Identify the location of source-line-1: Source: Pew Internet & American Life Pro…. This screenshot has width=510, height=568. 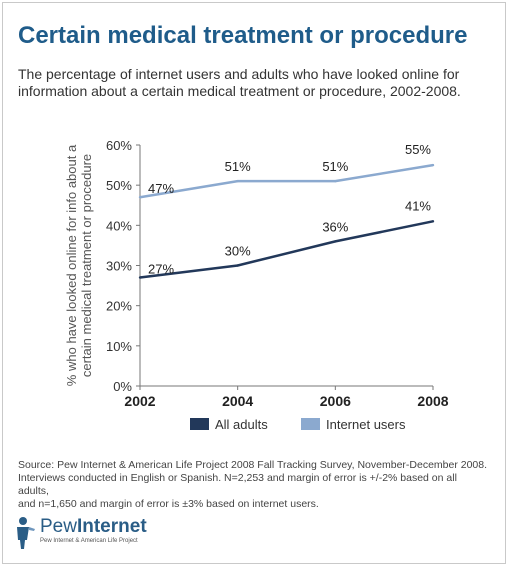
(253, 465).